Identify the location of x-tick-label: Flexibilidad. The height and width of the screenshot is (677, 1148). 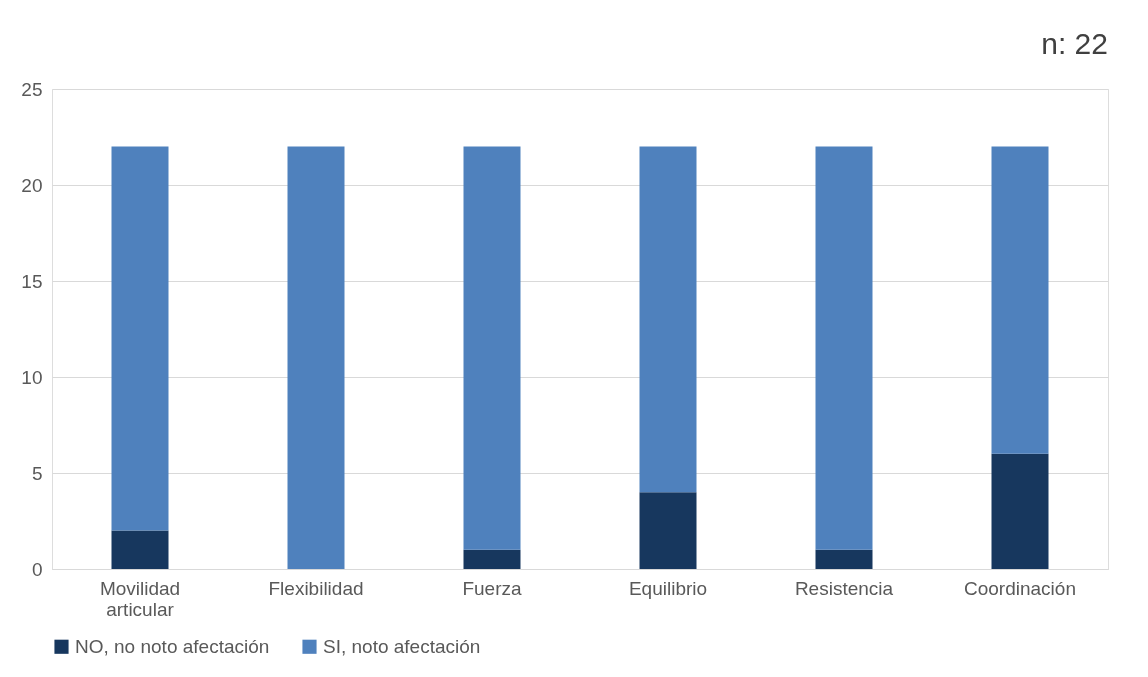
(316, 588).